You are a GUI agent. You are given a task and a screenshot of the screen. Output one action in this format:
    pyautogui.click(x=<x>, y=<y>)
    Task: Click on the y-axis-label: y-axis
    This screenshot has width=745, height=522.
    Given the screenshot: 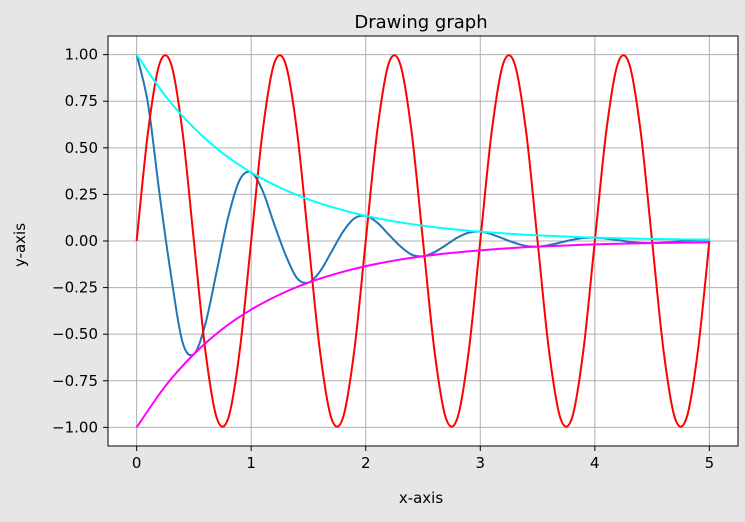 What is the action you would take?
    pyautogui.click(x=20, y=245)
    